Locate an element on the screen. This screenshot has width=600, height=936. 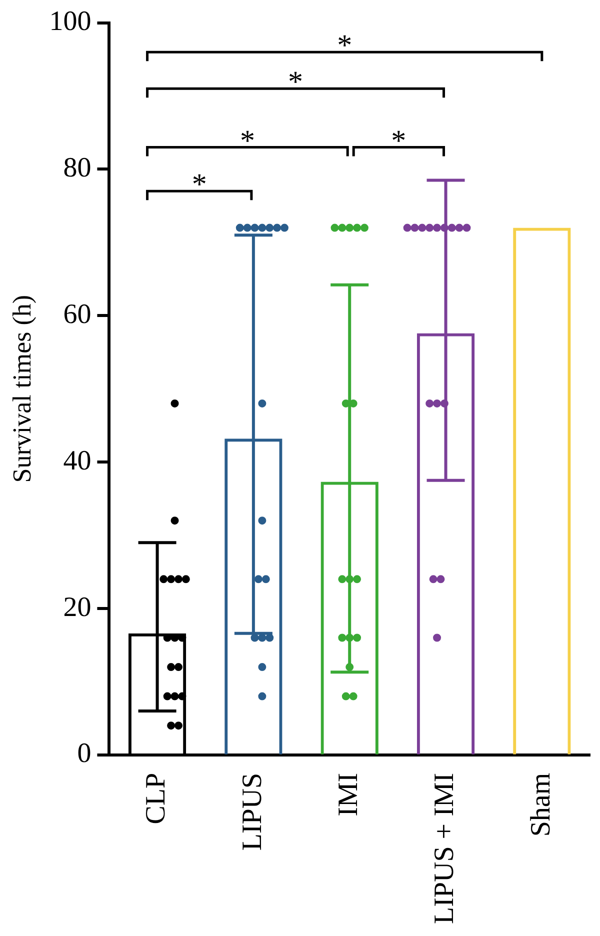
x-tick-label: LIPUS is located at coordinates (252, 811).